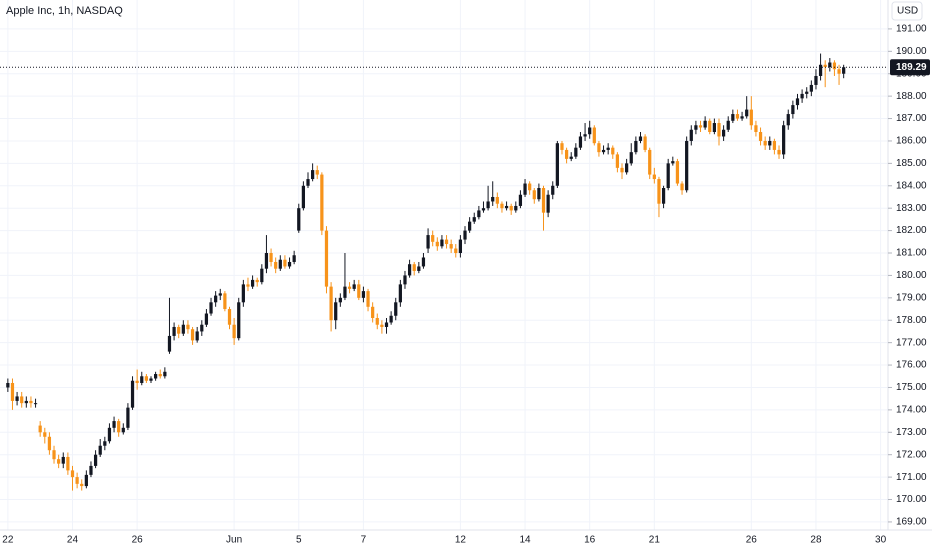 Image resolution: width=932 pixels, height=550 pixels. Describe the element at coordinates (911, 67) in the screenshot. I see `last-price-label: 189.29` at that location.